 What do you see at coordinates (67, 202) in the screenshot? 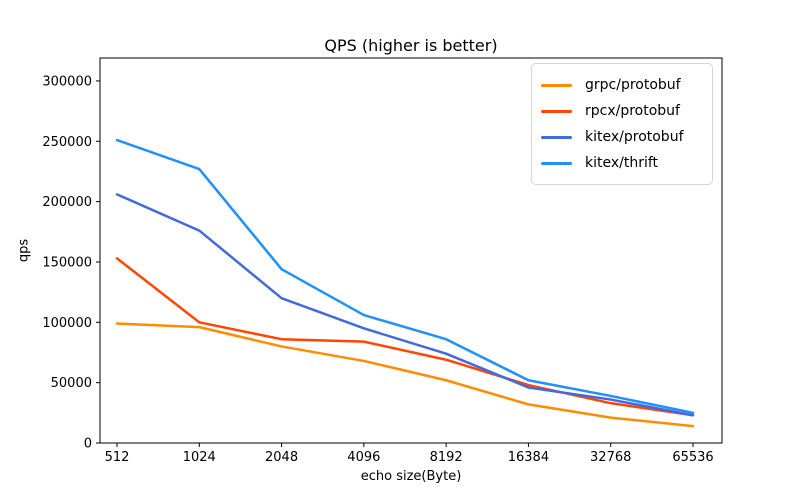
I see `y-tick-label: 200000` at bounding box center [67, 202].